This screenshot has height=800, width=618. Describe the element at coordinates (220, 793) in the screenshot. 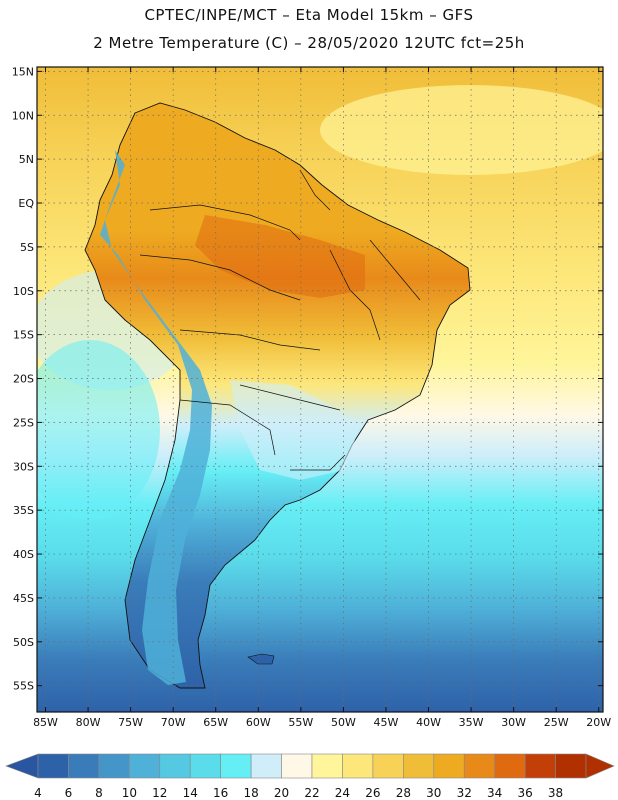

I see `colorbar-label: 16` at that location.